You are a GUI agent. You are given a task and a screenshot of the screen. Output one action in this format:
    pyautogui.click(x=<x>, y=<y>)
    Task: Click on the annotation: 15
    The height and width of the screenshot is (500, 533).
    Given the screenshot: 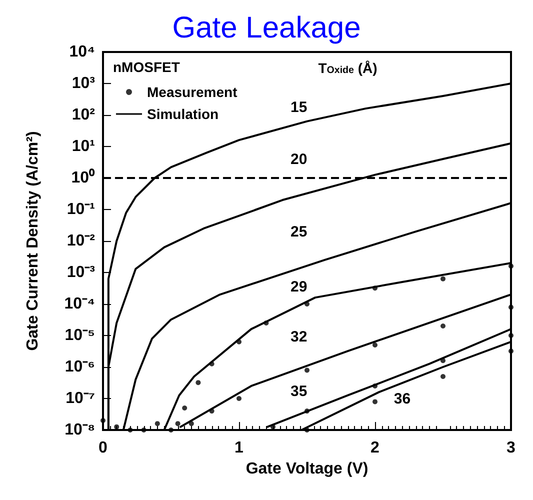 What is the action you would take?
    pyautogui.click(x=299, y=107)
    